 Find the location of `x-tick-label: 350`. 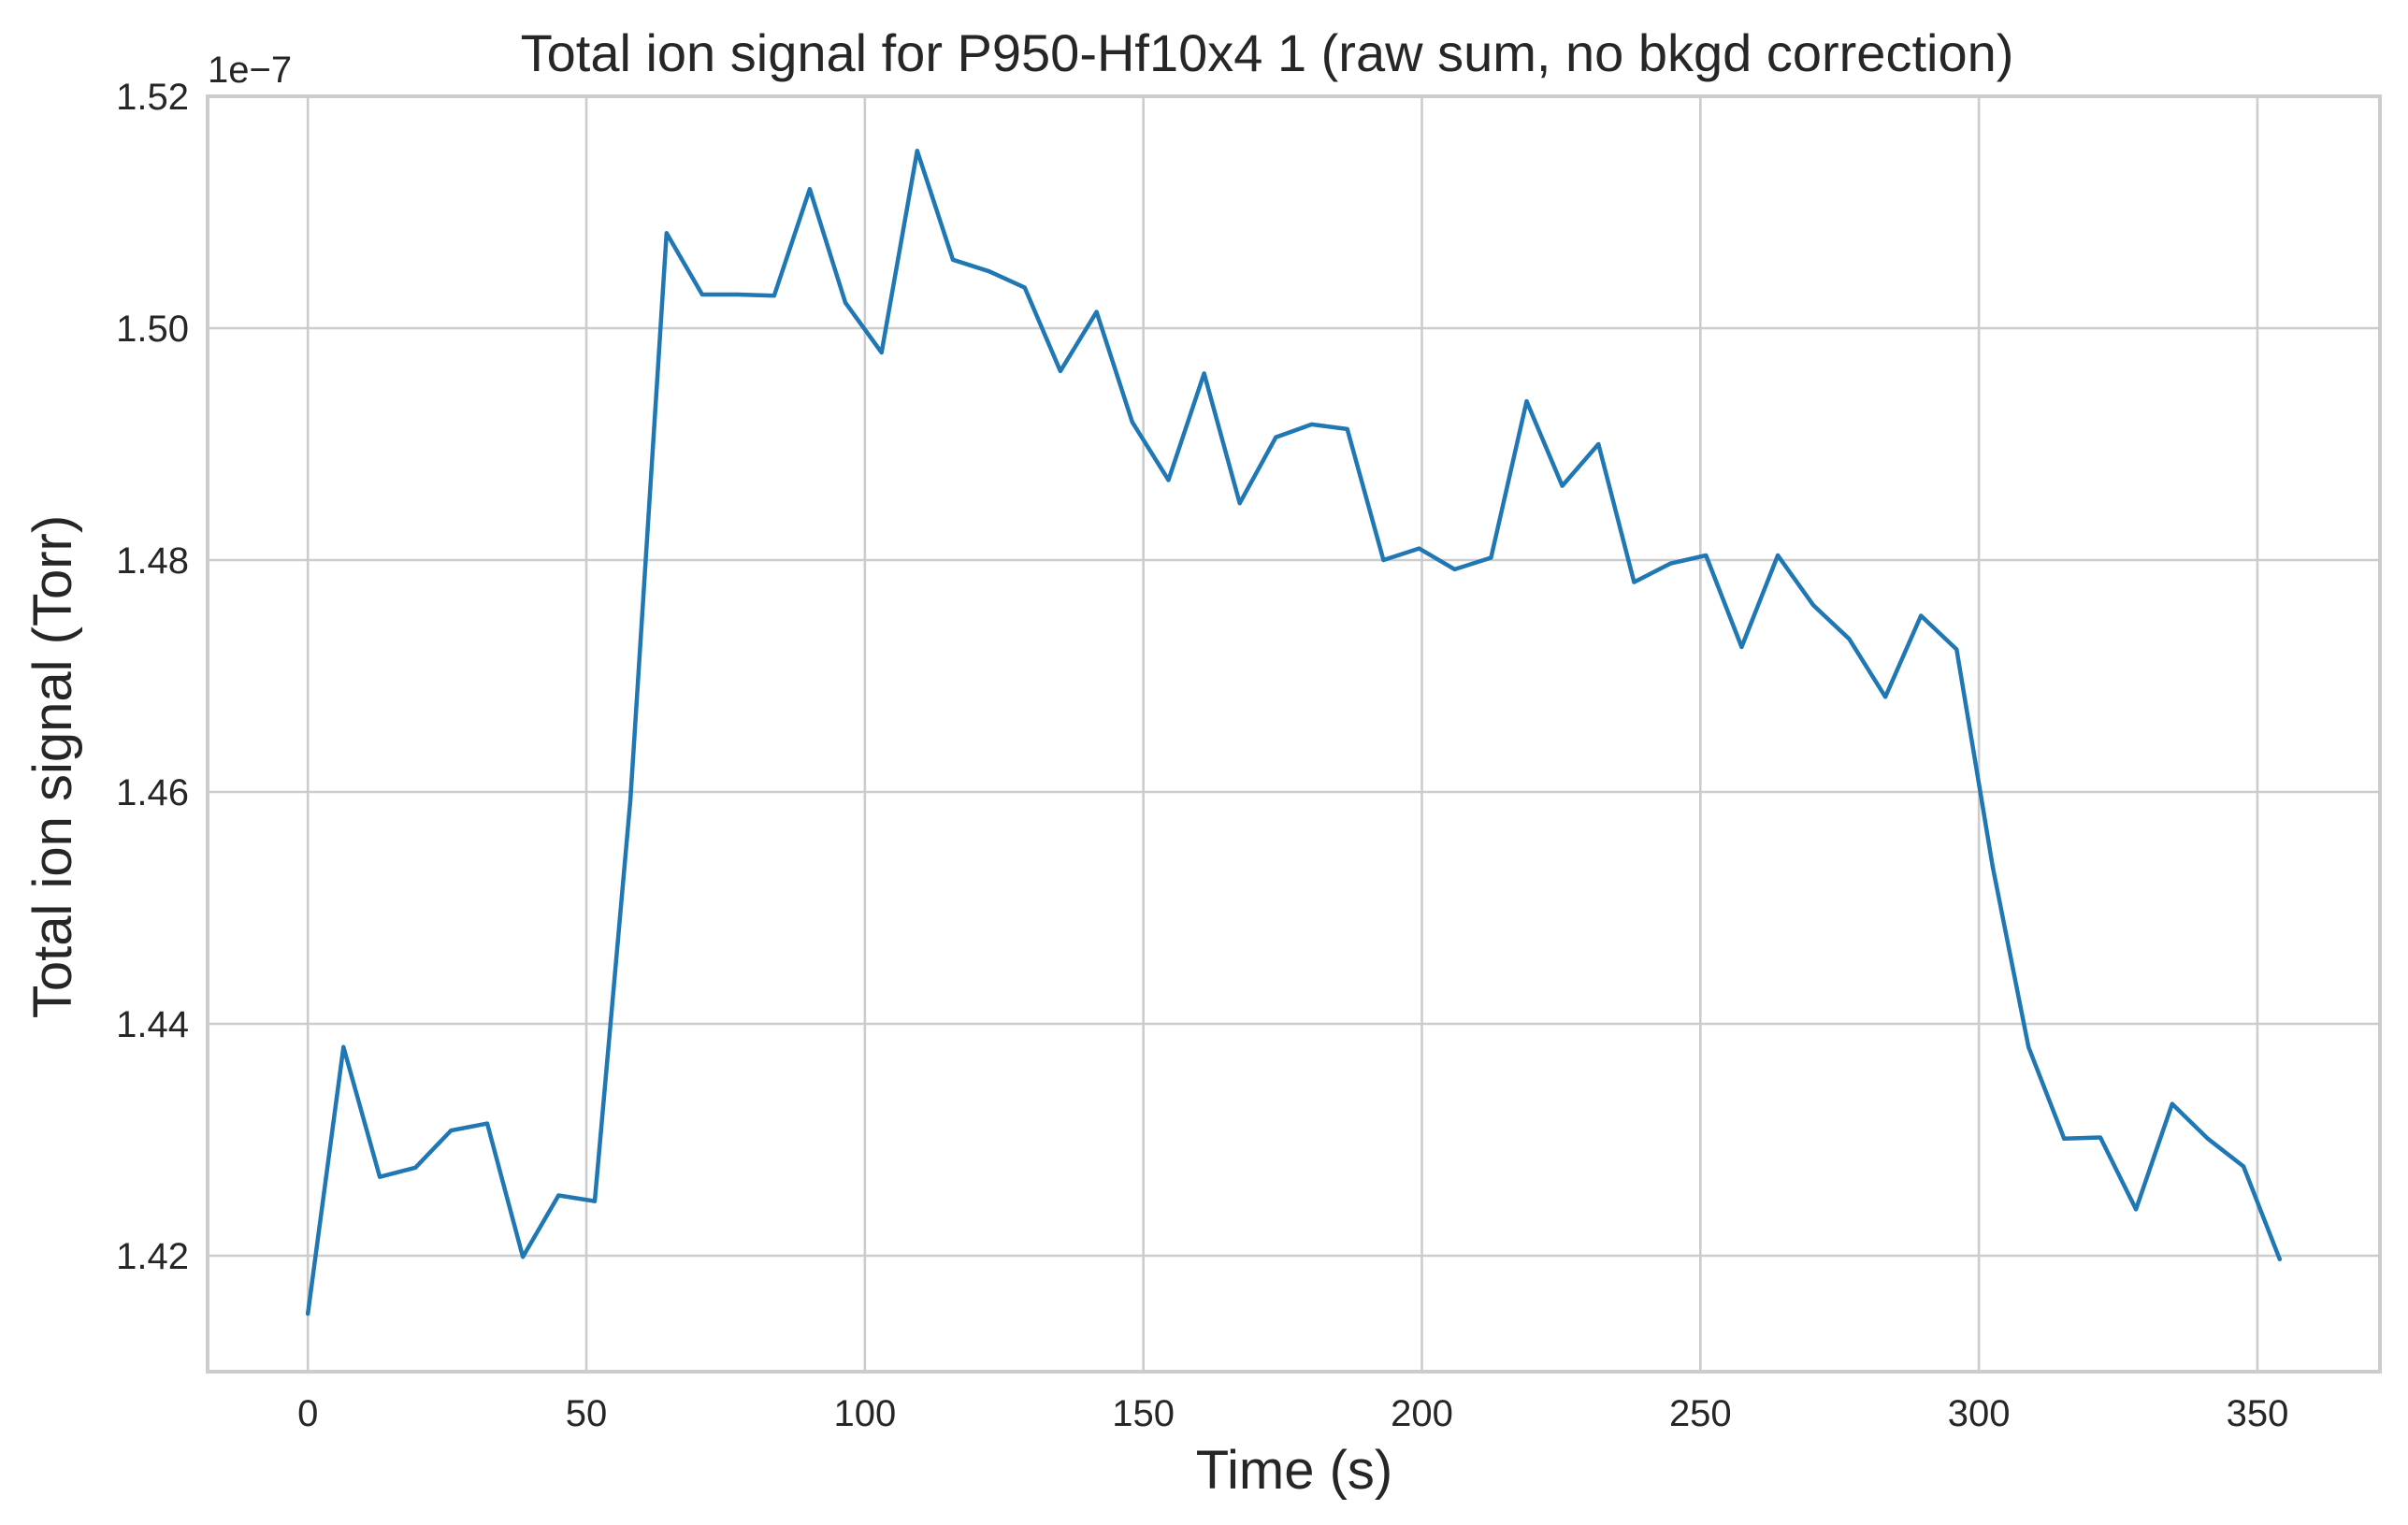

x-tick-label: 350 is located at coordinates (2258, 1413).